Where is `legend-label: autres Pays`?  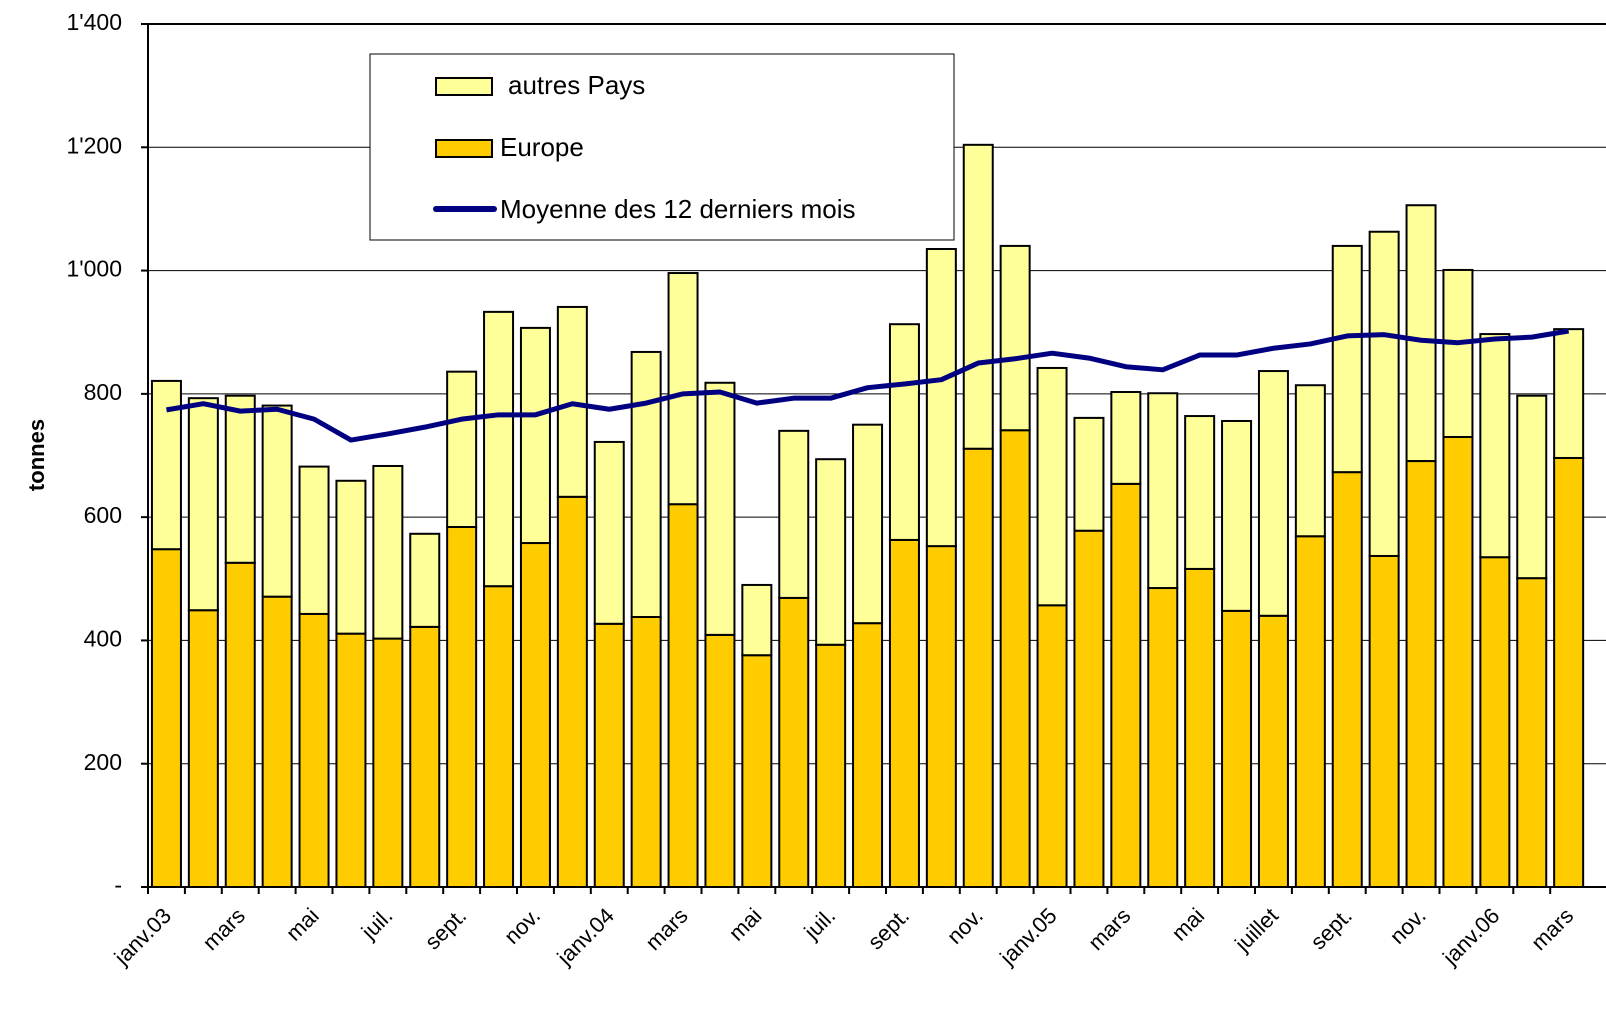 legend-label: autres Pays is located at coordinates (576, 85).